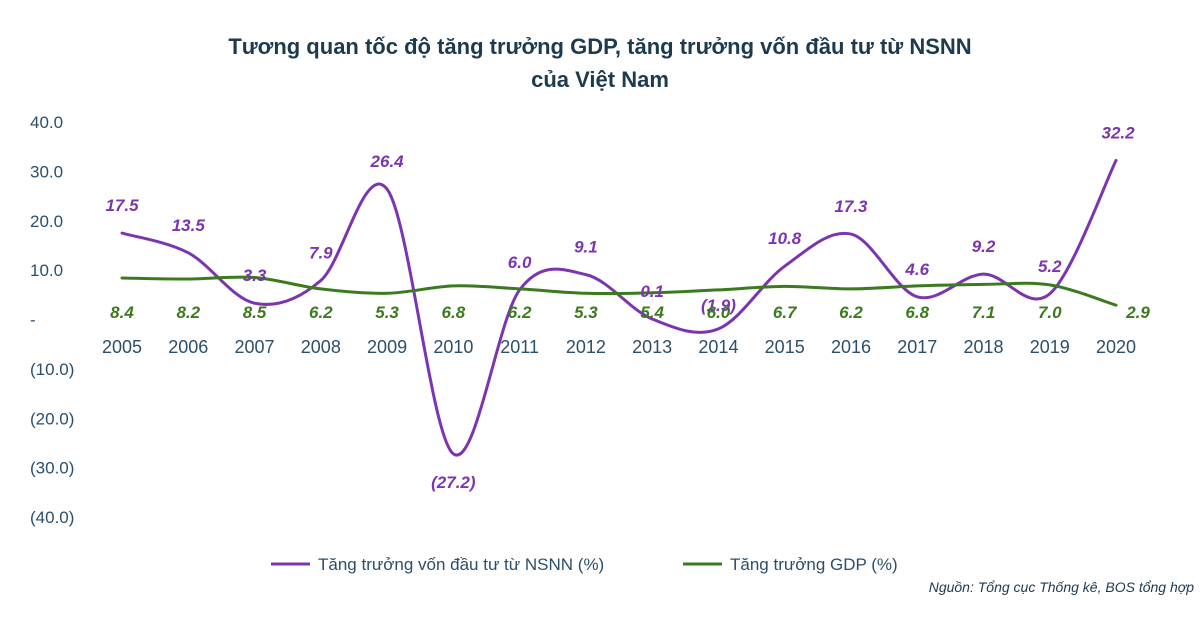  I want to click on y-tick-label: 10.0, so click(46, 270).